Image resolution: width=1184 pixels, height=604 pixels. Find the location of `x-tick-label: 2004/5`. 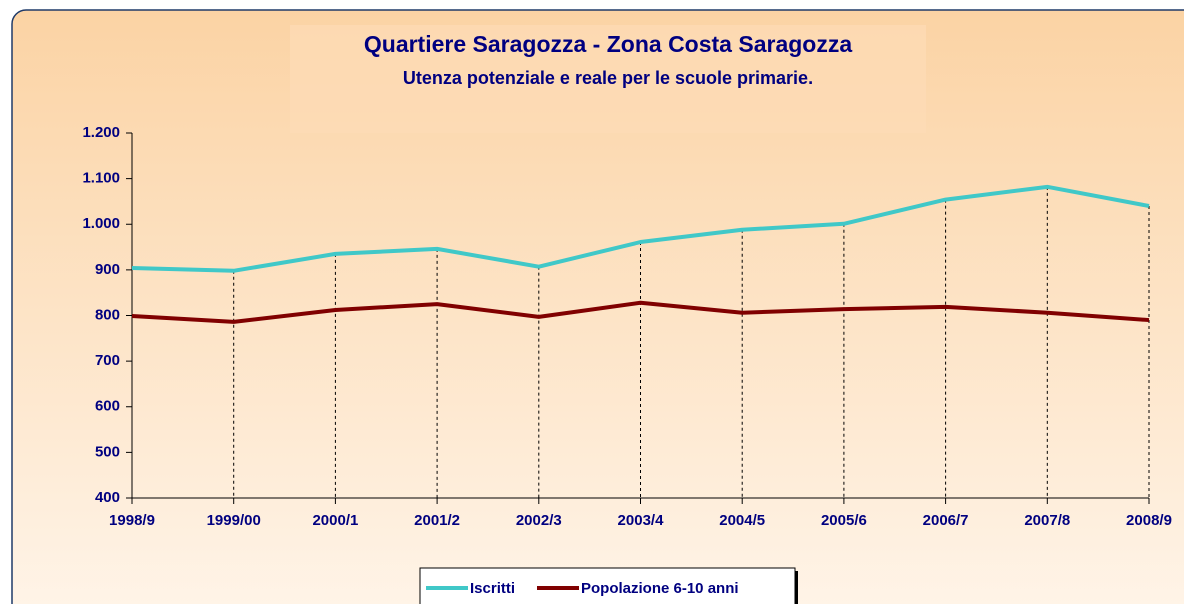

x-tick-label: 2004/5 is located at coordinates (742, 520).